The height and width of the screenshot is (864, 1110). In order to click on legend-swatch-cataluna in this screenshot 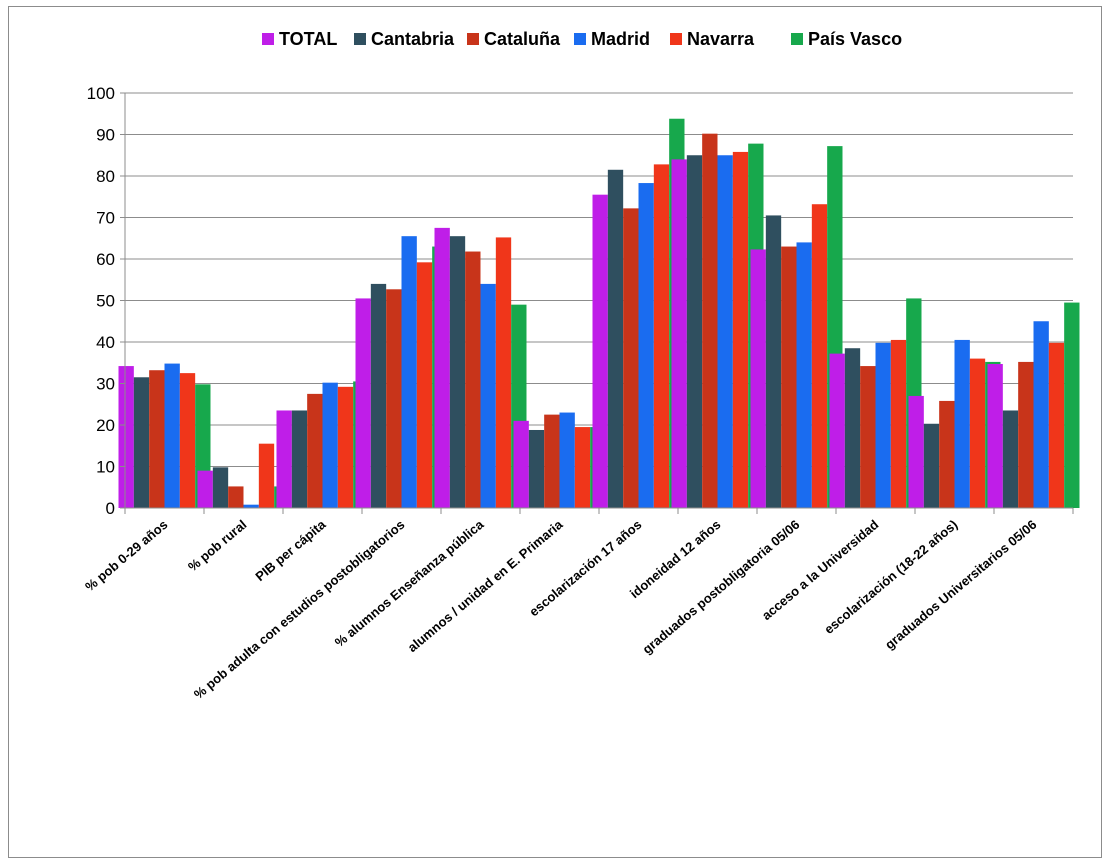, I will do `click(473, 39)`.